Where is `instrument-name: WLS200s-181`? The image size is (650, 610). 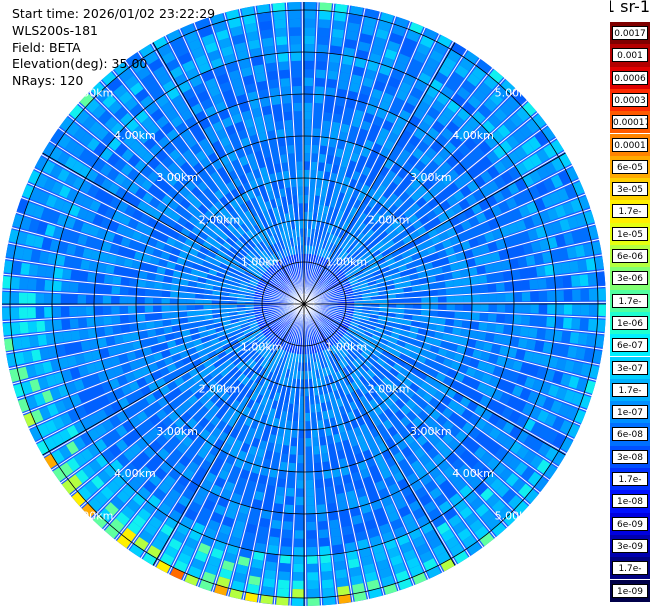 instrument-name: WLS200s-181 is located at coordinates (55, 30).